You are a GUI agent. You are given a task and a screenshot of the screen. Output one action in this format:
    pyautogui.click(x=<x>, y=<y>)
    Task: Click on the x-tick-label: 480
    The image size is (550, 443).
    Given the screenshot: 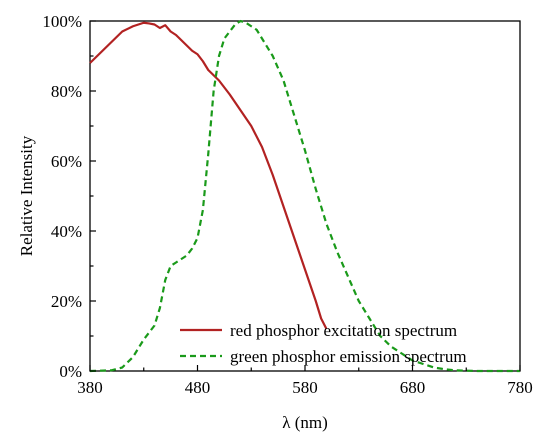 What is the action you would take?
    pyautogui.click(x=198, y=387)
    